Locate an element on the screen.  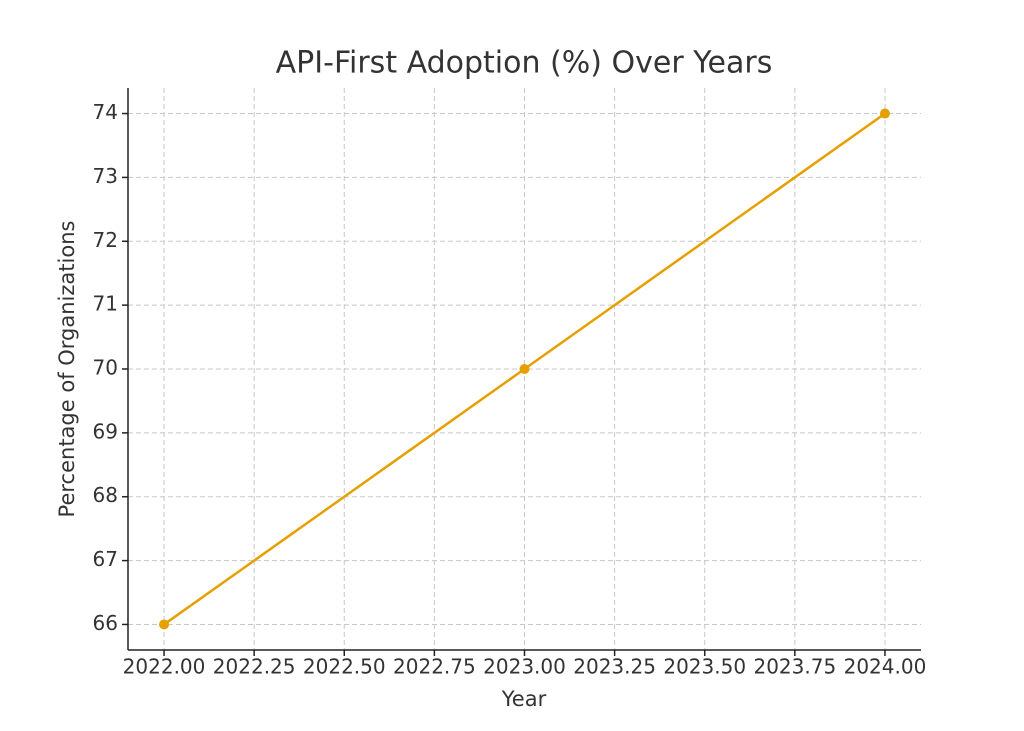
x-tick-label: 2024.00 is located at coordinates (885, 667).